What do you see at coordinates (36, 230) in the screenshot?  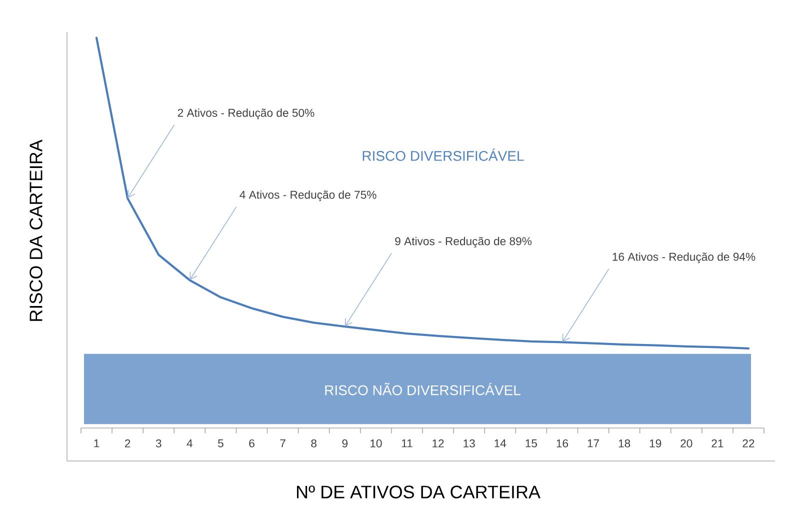 I see `y-axis-title: RISCO DA CARTEIRA` at bounding box center [36, 230].